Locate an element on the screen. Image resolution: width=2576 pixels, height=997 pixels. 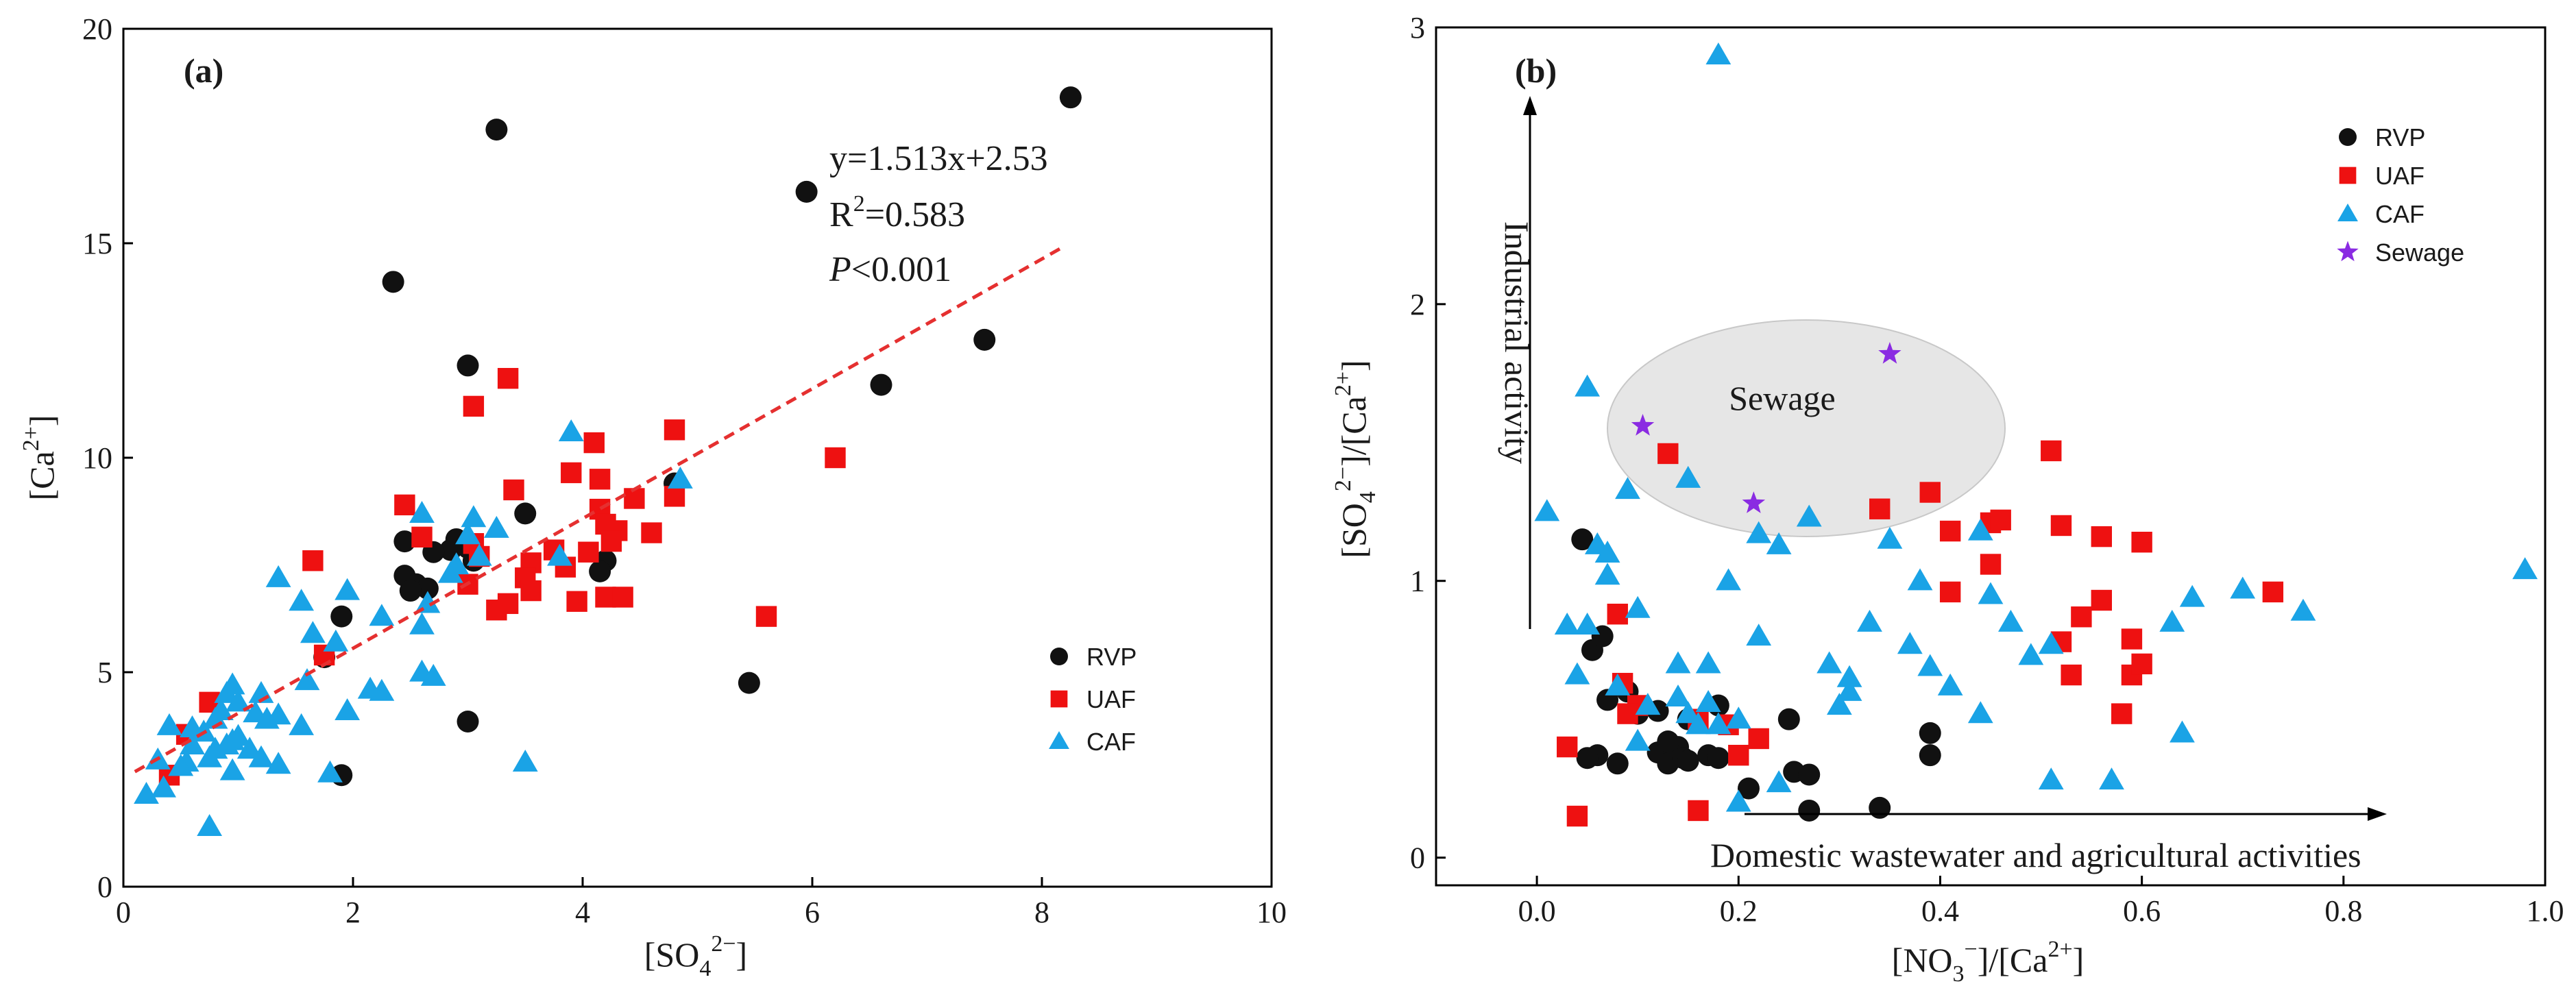
panel-a-label: (a) is located at coordinates (203, 70).